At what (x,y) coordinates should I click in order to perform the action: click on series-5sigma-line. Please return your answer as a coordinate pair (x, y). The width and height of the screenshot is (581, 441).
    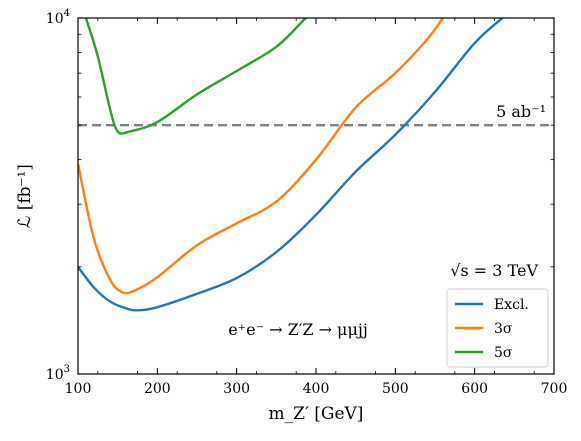
    Looking at the image, I should click on (196, 76).